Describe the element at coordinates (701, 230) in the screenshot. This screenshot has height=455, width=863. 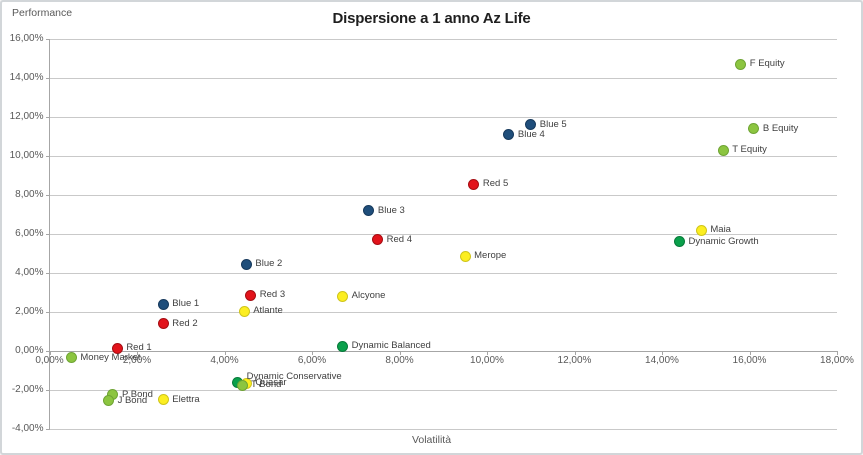
I see `data-point-maia` at that location.